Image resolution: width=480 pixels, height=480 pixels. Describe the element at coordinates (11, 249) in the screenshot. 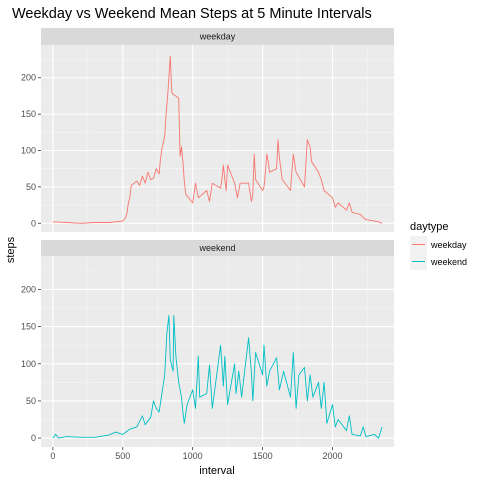

I see `y-axis-title: steps` at that location.